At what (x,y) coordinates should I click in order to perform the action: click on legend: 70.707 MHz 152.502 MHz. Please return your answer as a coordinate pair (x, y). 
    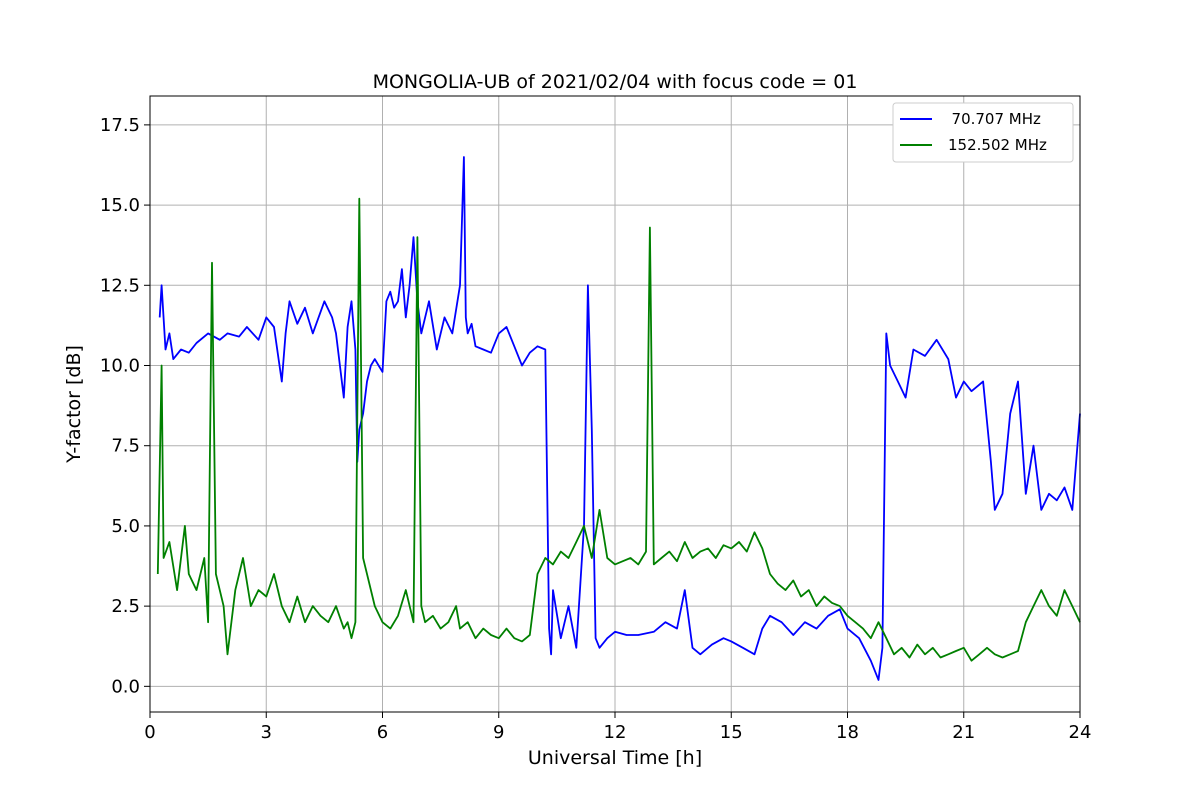
    Looking at the image, I should click on (983, 132).